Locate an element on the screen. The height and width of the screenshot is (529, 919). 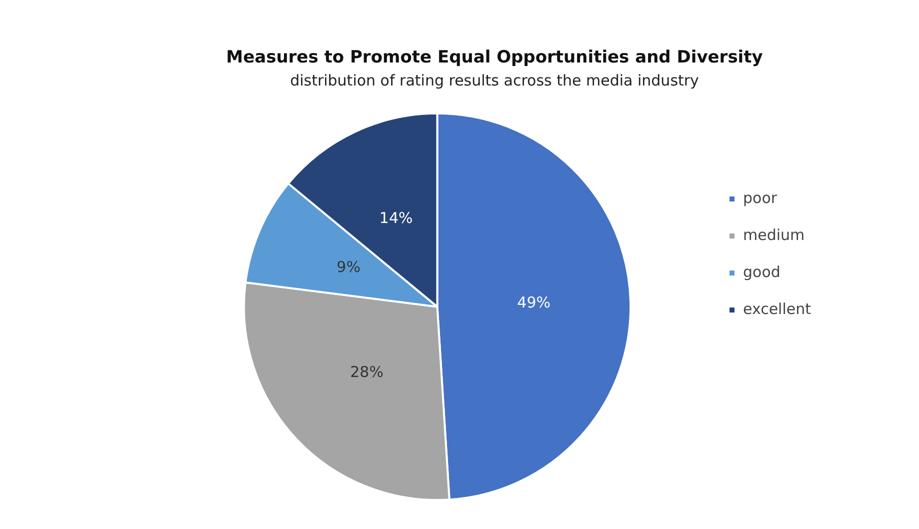
legend-label: good is located at coordinates (761, 271).